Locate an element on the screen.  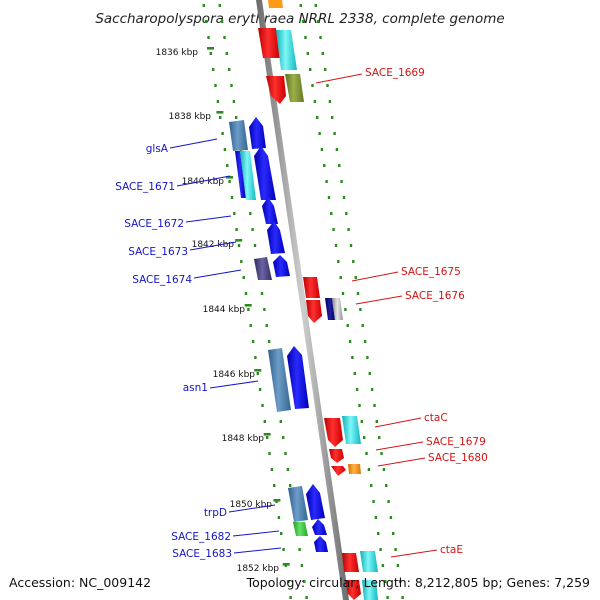
gene-label-sace-1674: SACE_1674 is located at coordinates (162, 280).